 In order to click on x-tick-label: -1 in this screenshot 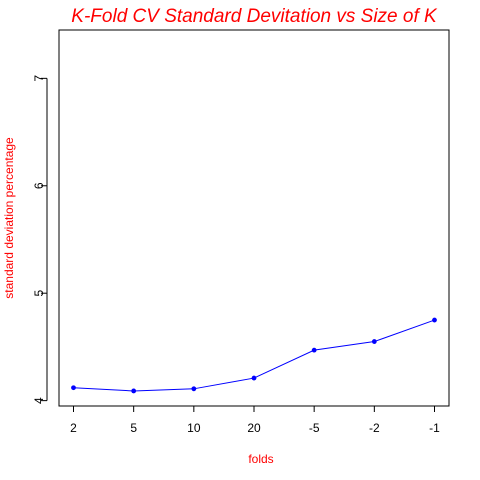, I will do `click(434, 428)`.